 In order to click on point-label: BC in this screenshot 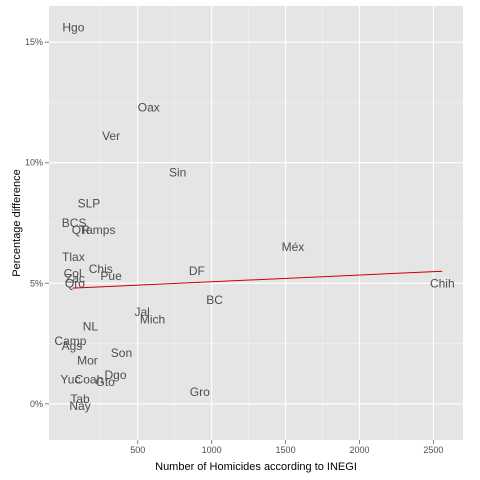, I will do `click(214, 300)`.